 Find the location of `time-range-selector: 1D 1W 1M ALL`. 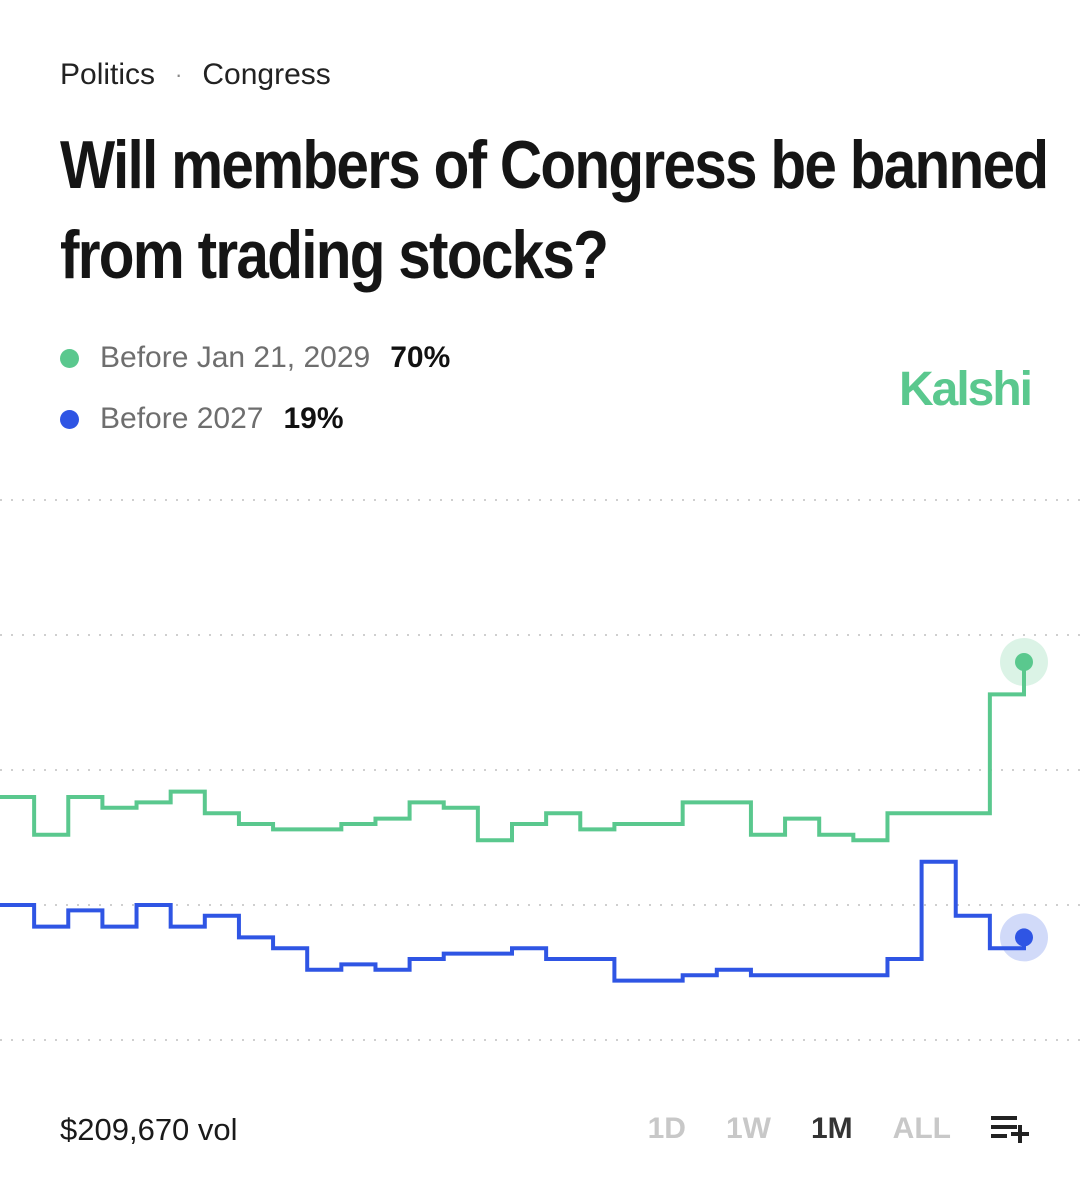

time-range-selector: 1D 1W 1M ALL is located at coordinates (839, 1129).